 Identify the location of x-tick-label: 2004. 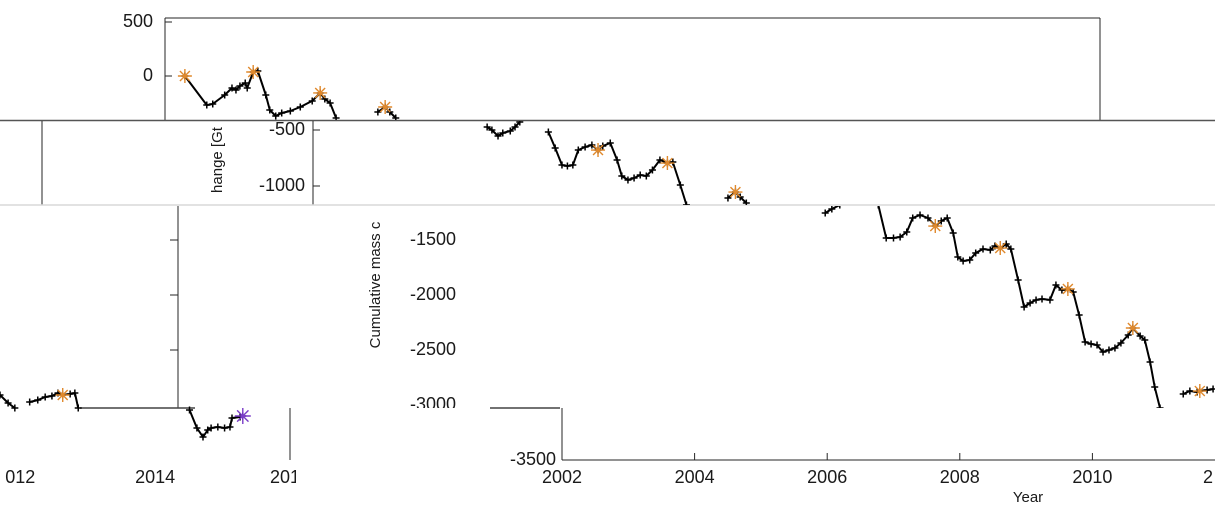
(695, 477).